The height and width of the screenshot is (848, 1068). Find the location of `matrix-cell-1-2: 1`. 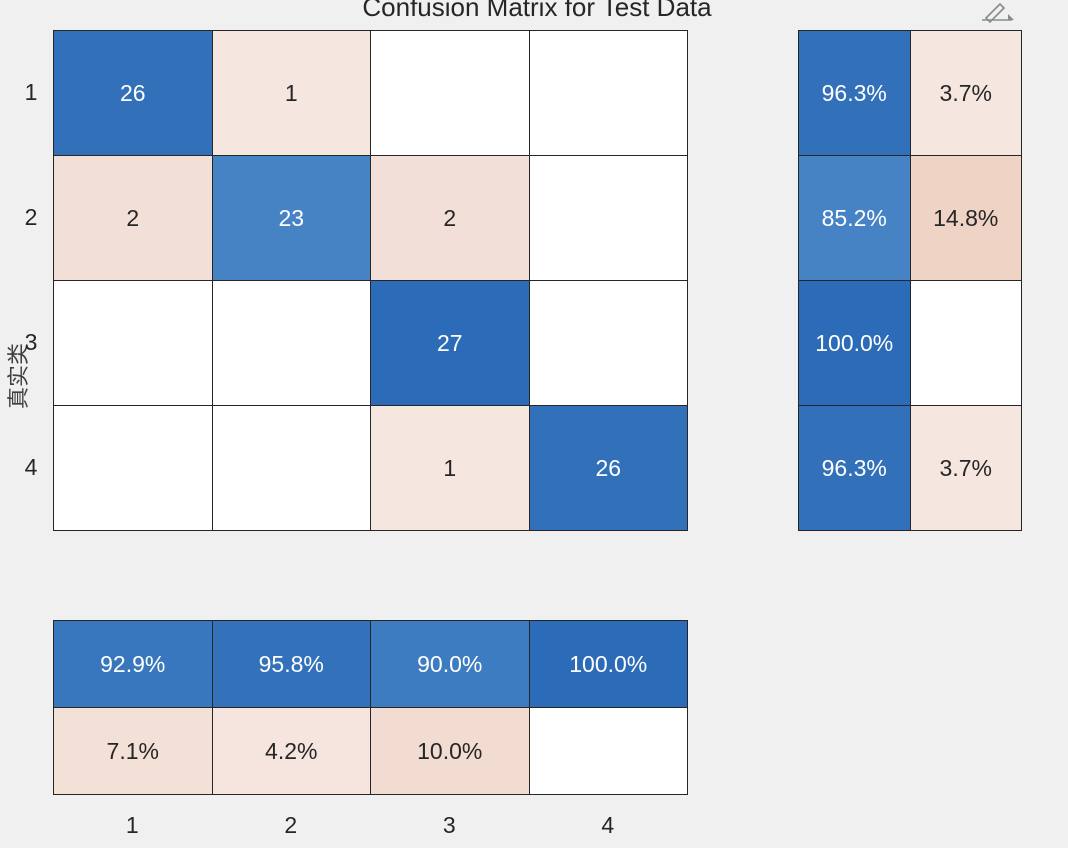

matrix-cell-1-2: 1 is located at coordinates (291, 93).